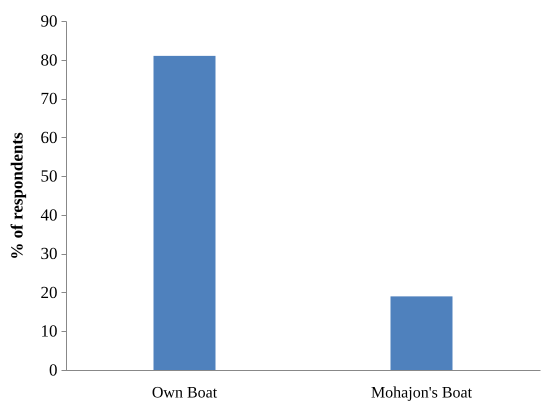 This screenshot has height=408, width=548. Describe the element at coordinates (49, 292) in the screenshot. I see `y-tick-label: 20` at that location.